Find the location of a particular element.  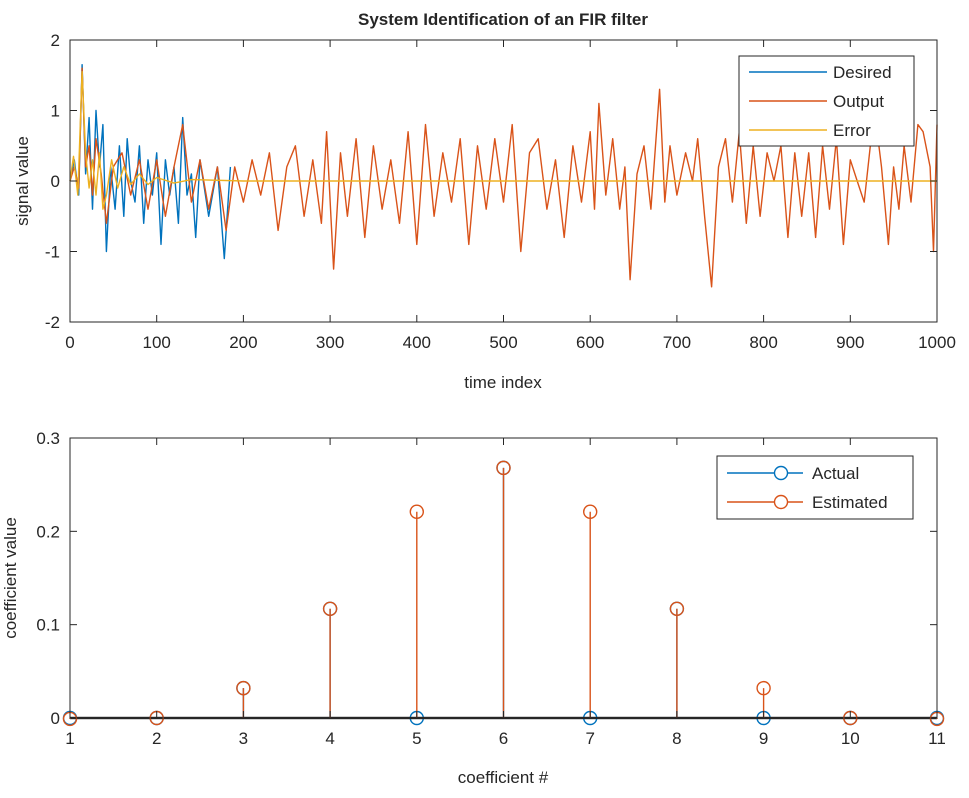

x-tick-label: 900 is located at coordinates (850, 342).